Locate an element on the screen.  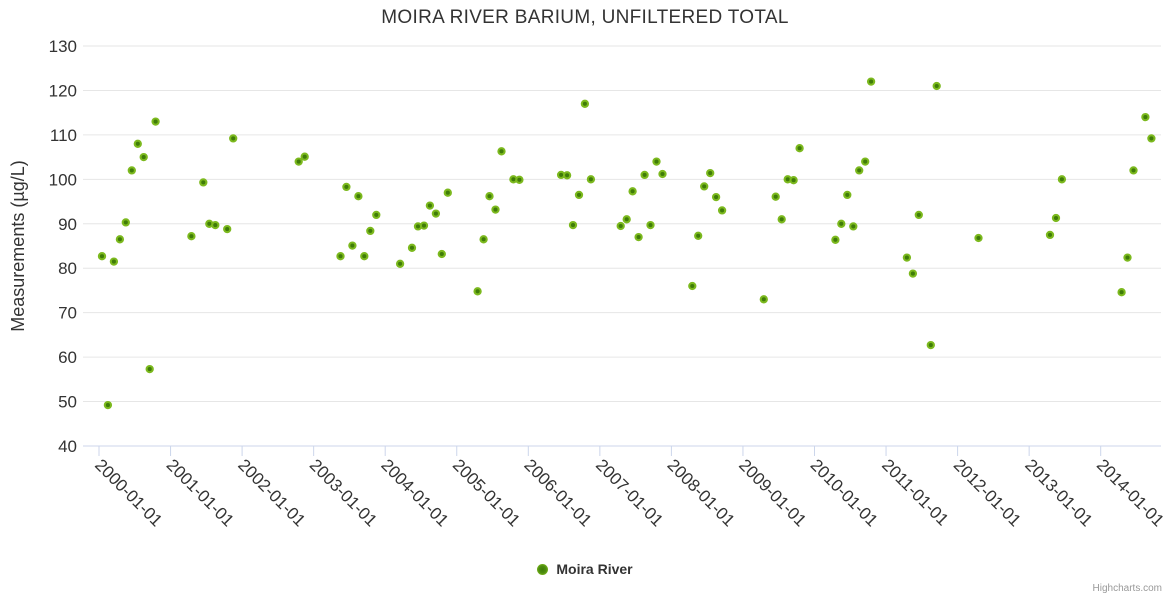
x-axis-tick-label: 2000-01-01 is located at coordinates (128, 492).